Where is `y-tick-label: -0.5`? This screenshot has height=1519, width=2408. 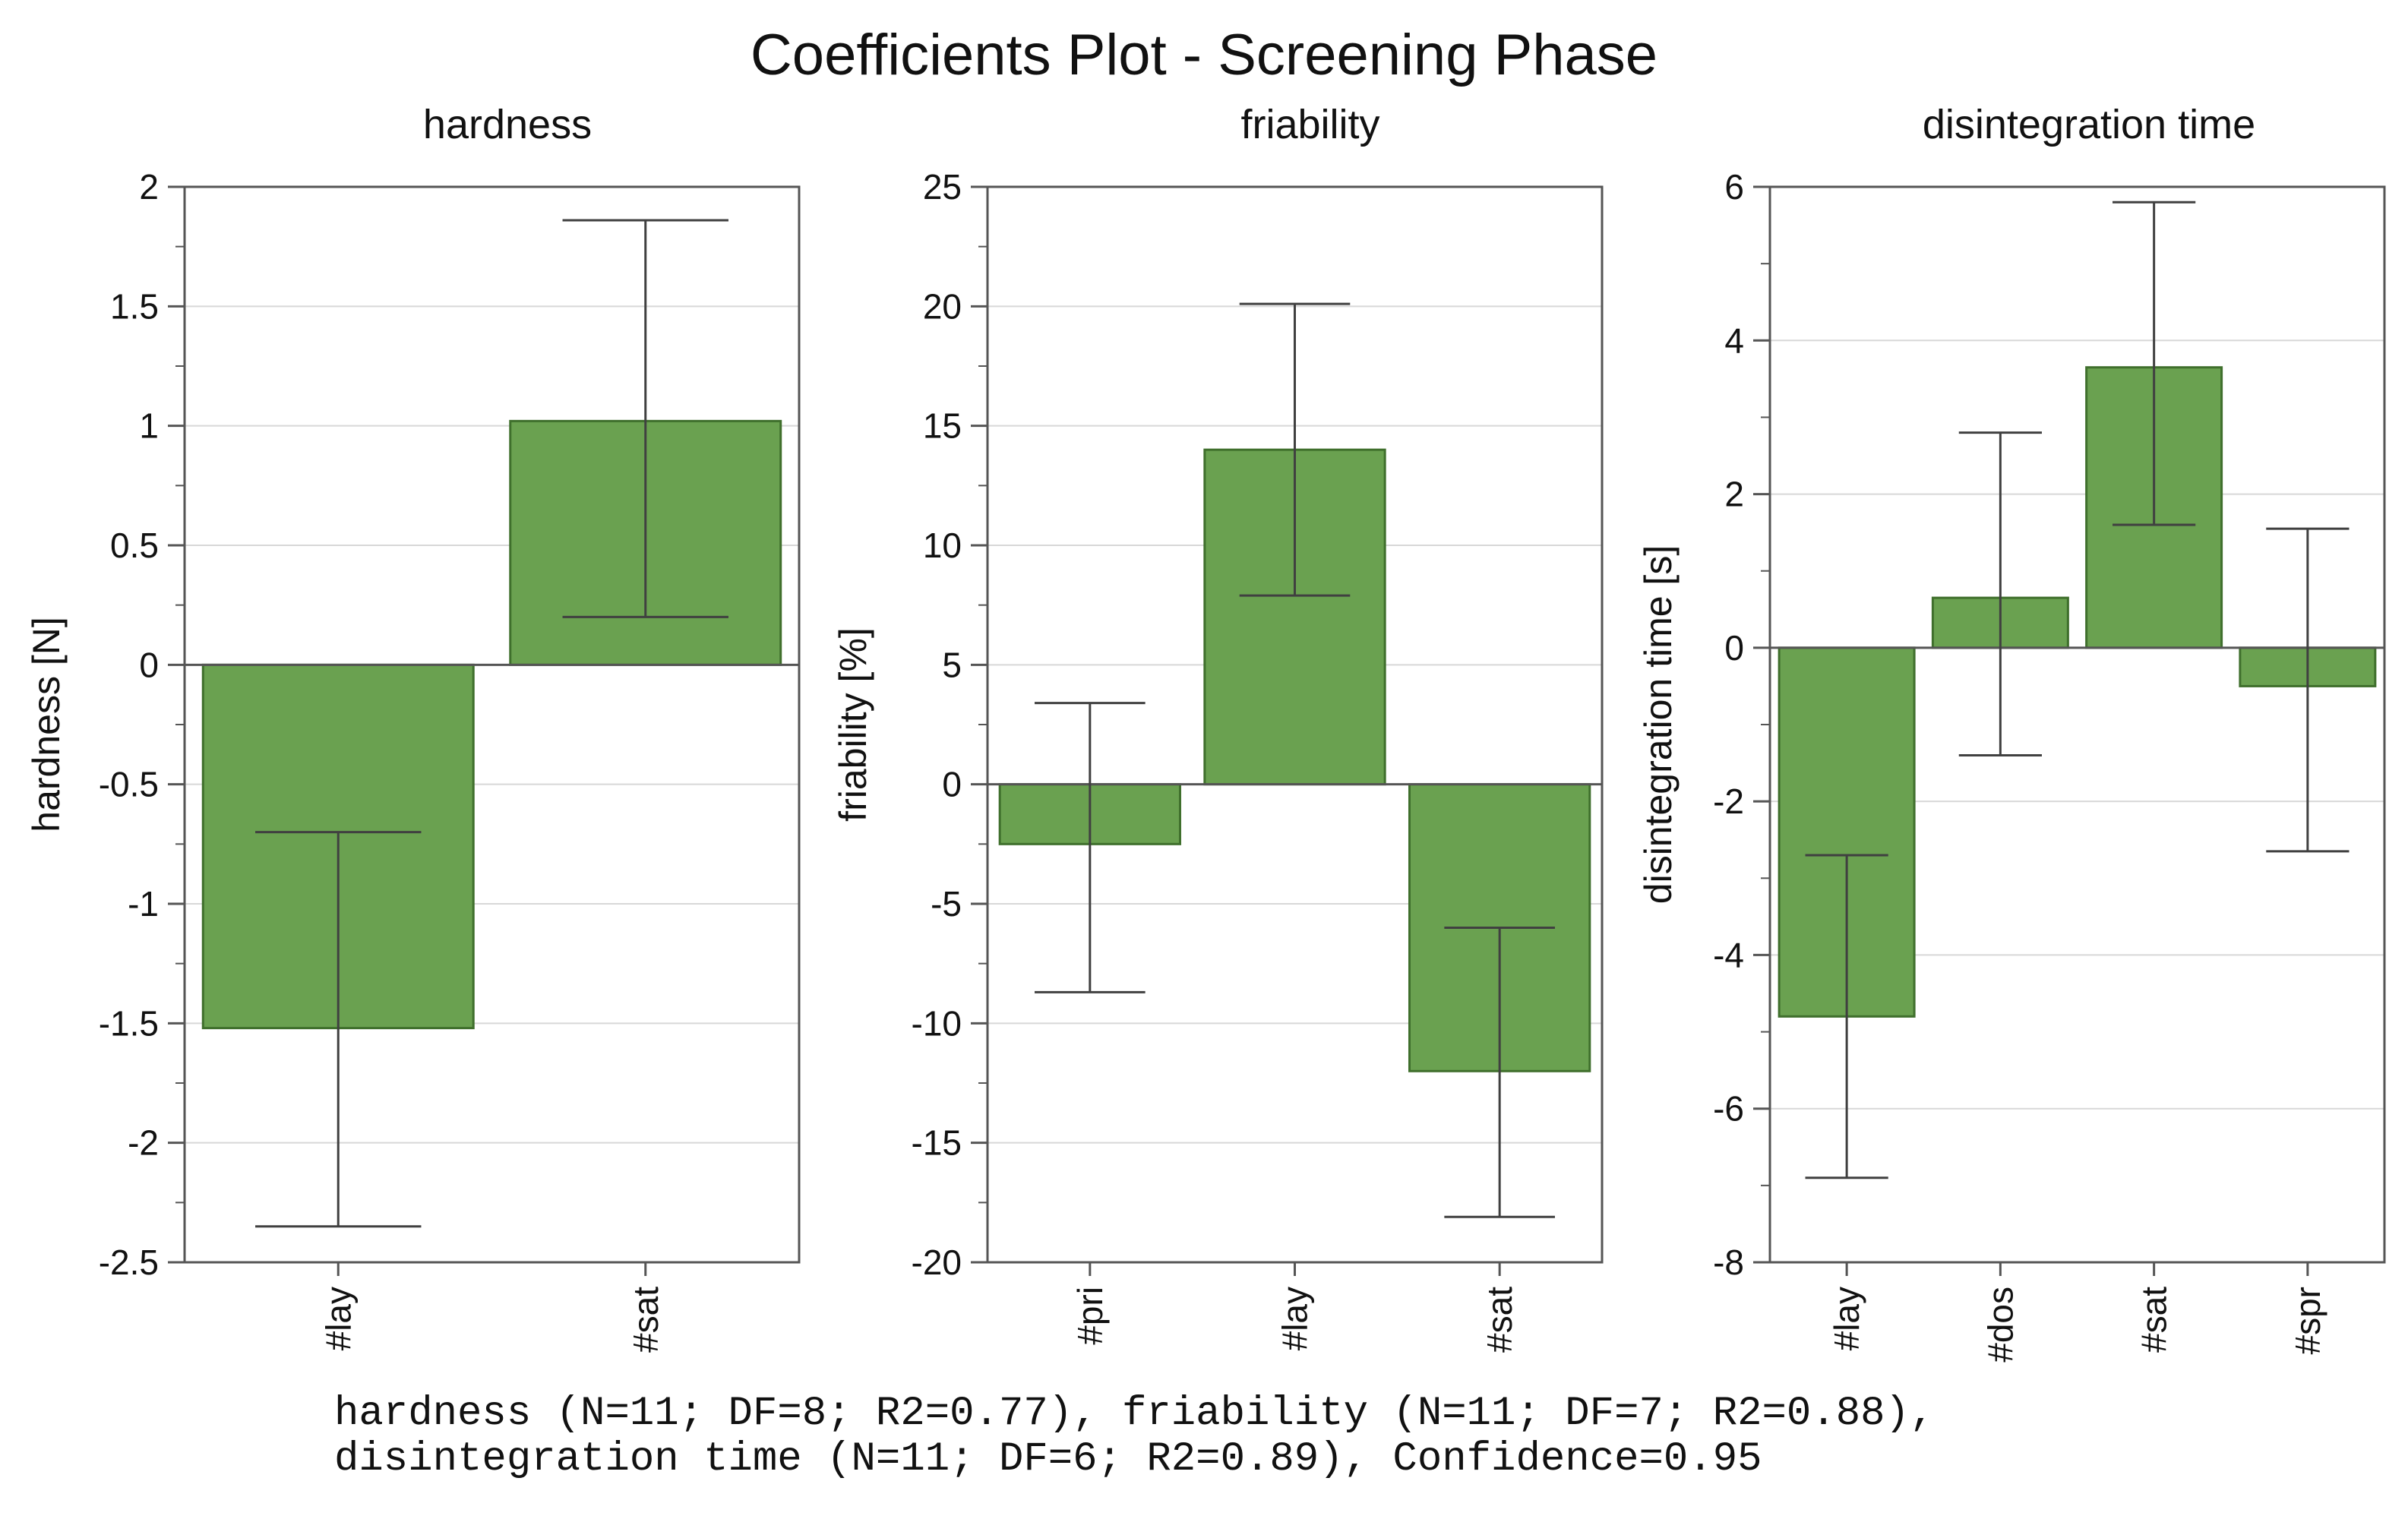 y-tick-label: -0.5 is located at coordinates (129, 784).